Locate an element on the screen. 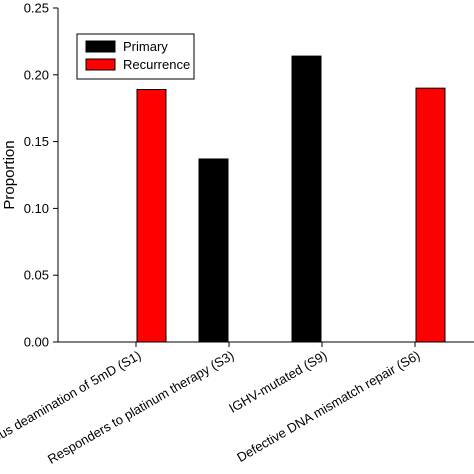 The image size is (474, 474). y-ticks: 0.00 0.05 0.10 0.15 0.20 0.25 is located at coordinates (41, 175).